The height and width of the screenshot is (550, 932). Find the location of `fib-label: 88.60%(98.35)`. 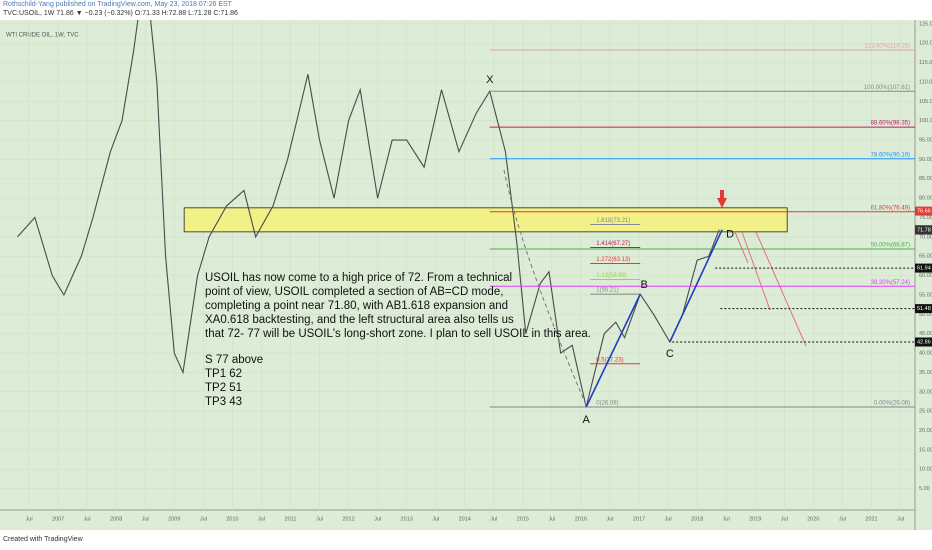

fib-label: 88.60%(98.35) is located at coordinates (890, 124).